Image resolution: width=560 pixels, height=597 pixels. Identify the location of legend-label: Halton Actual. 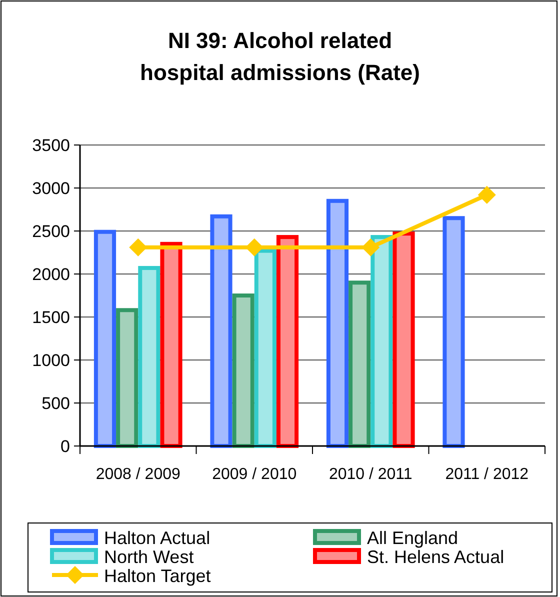
(157, 538).